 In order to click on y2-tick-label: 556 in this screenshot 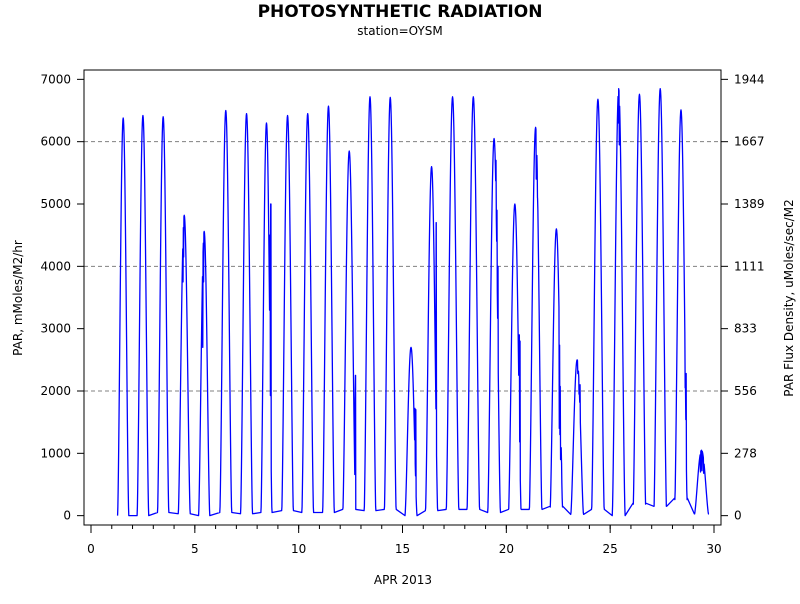, I will do `click(745, 391)`.